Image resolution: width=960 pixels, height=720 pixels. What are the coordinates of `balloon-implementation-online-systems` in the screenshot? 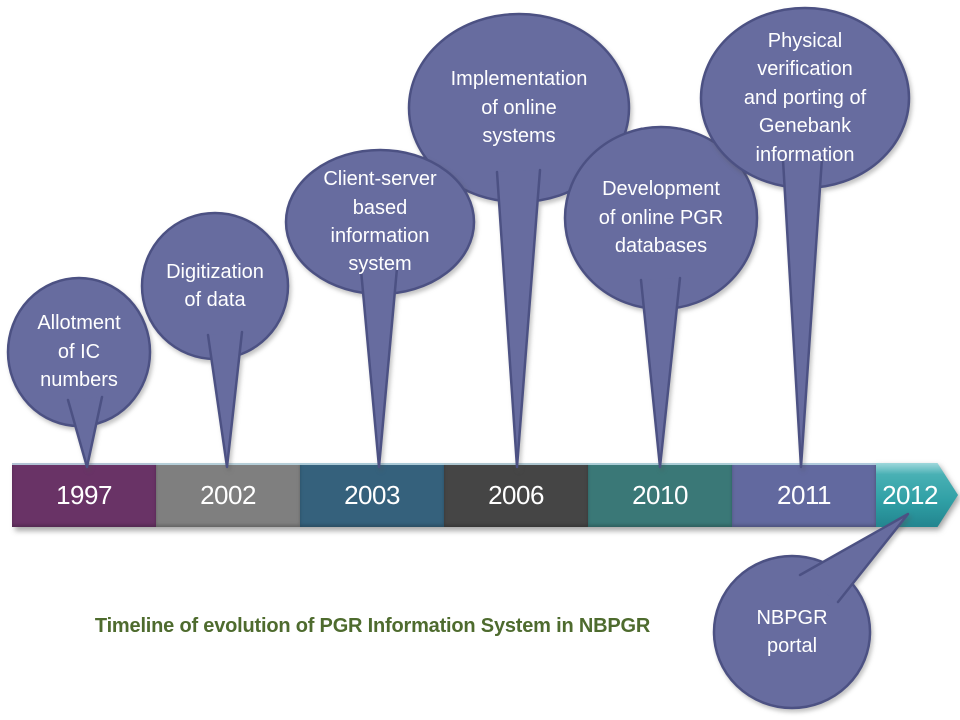 It's located at (519, 240).